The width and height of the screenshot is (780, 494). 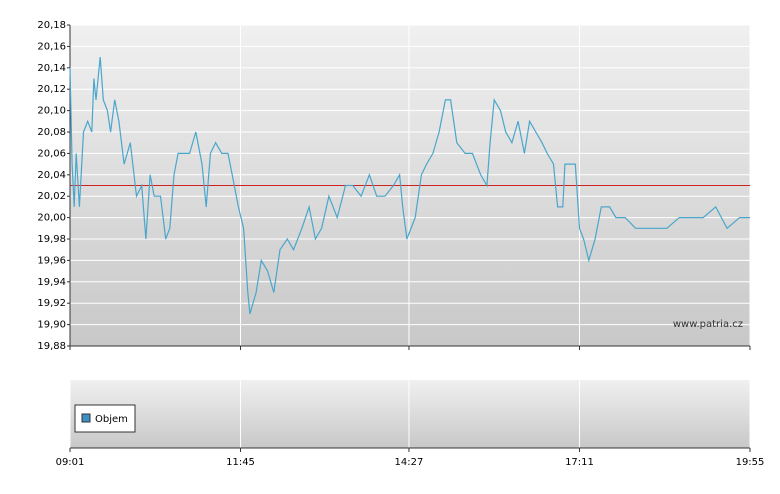 I want to click on y-tick-label: 20,08, so click(x=51, y=132).